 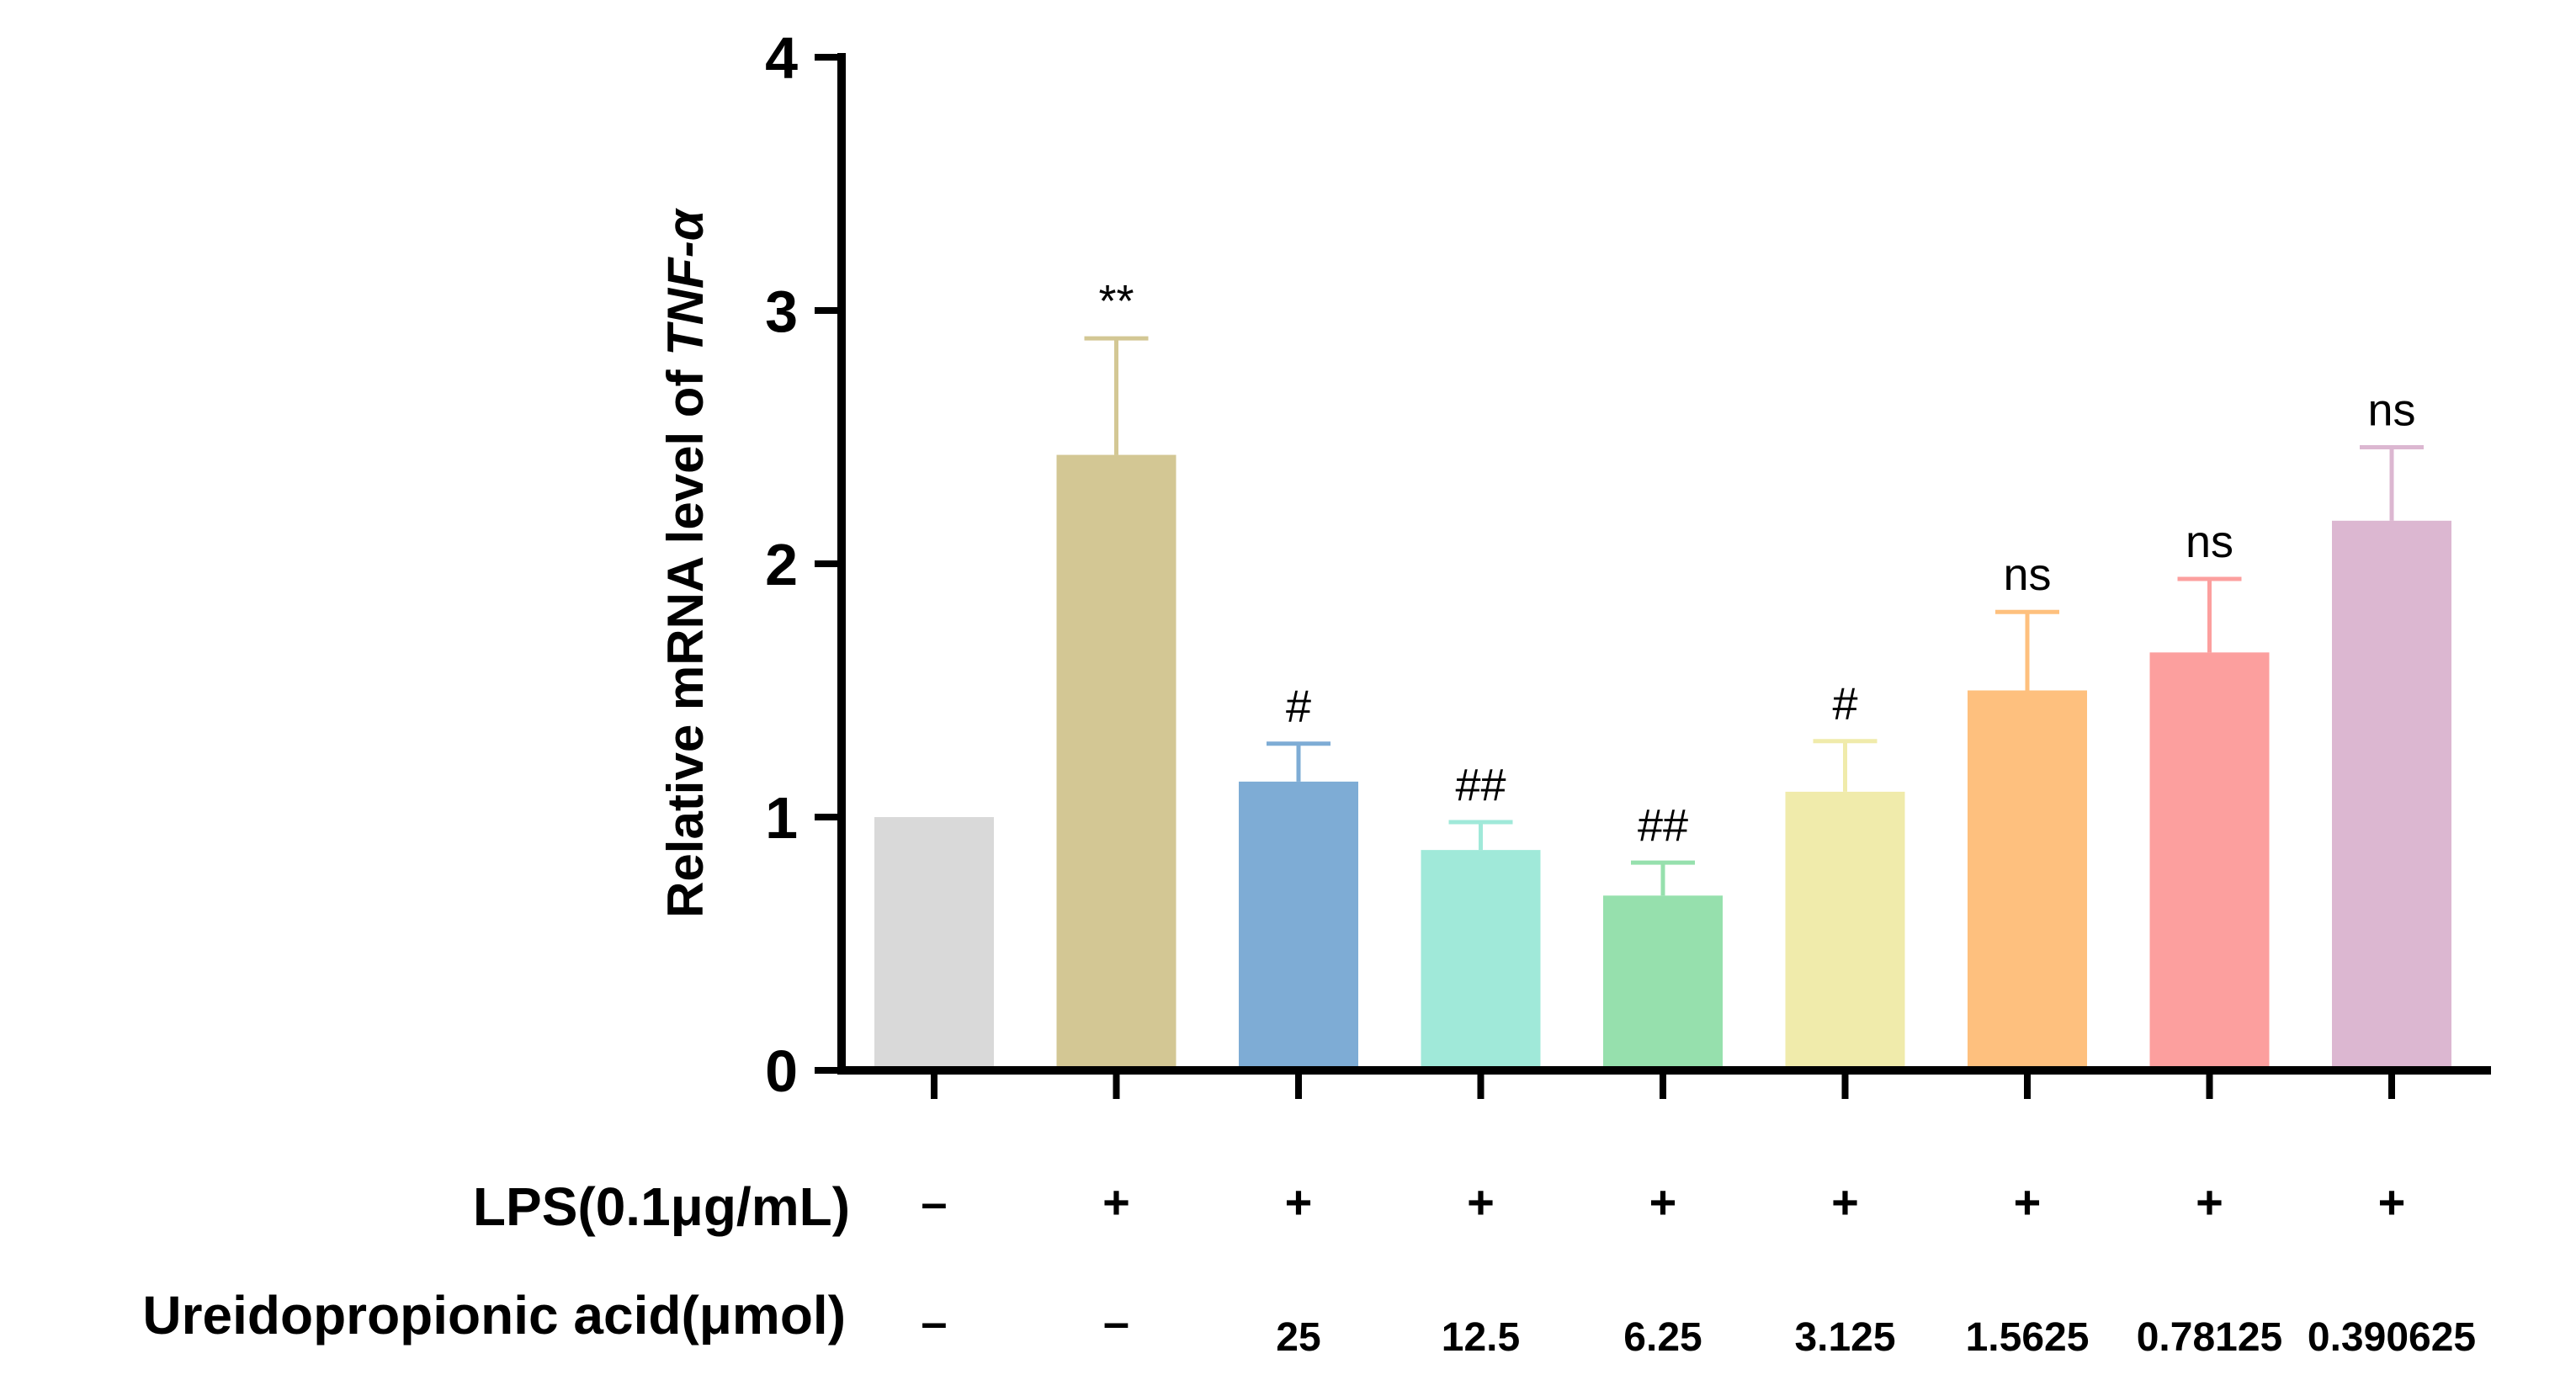 I want to click on row-2-value-1: –, so click(x=934, y=1321).